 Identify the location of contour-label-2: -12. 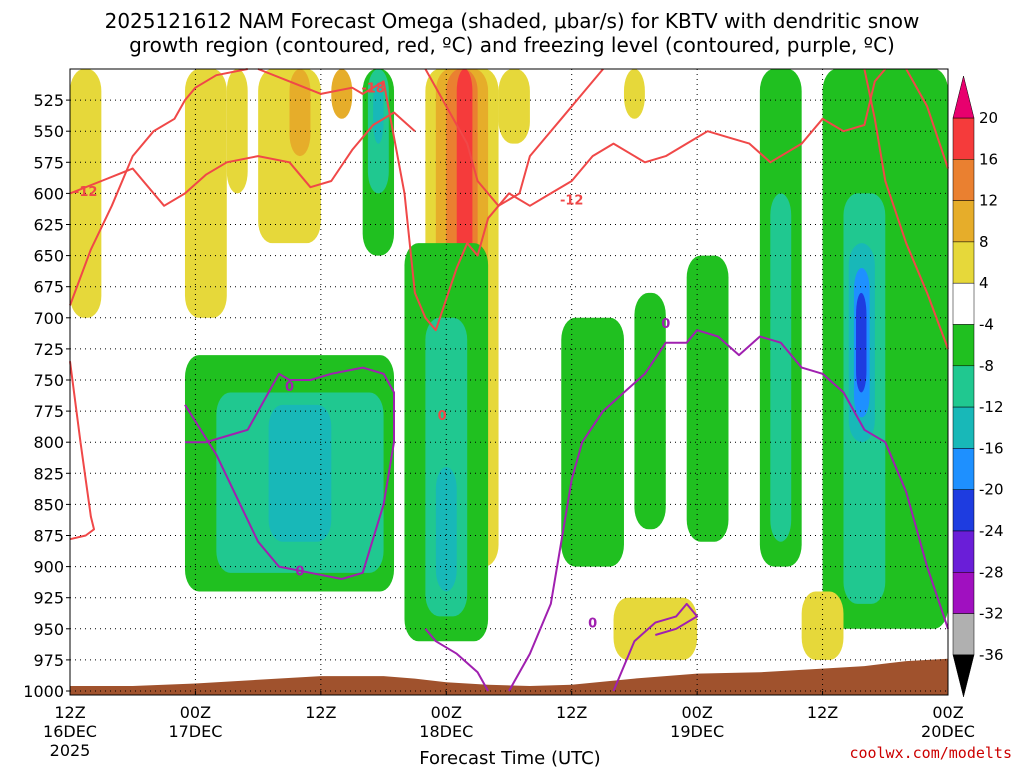
(572, 201).